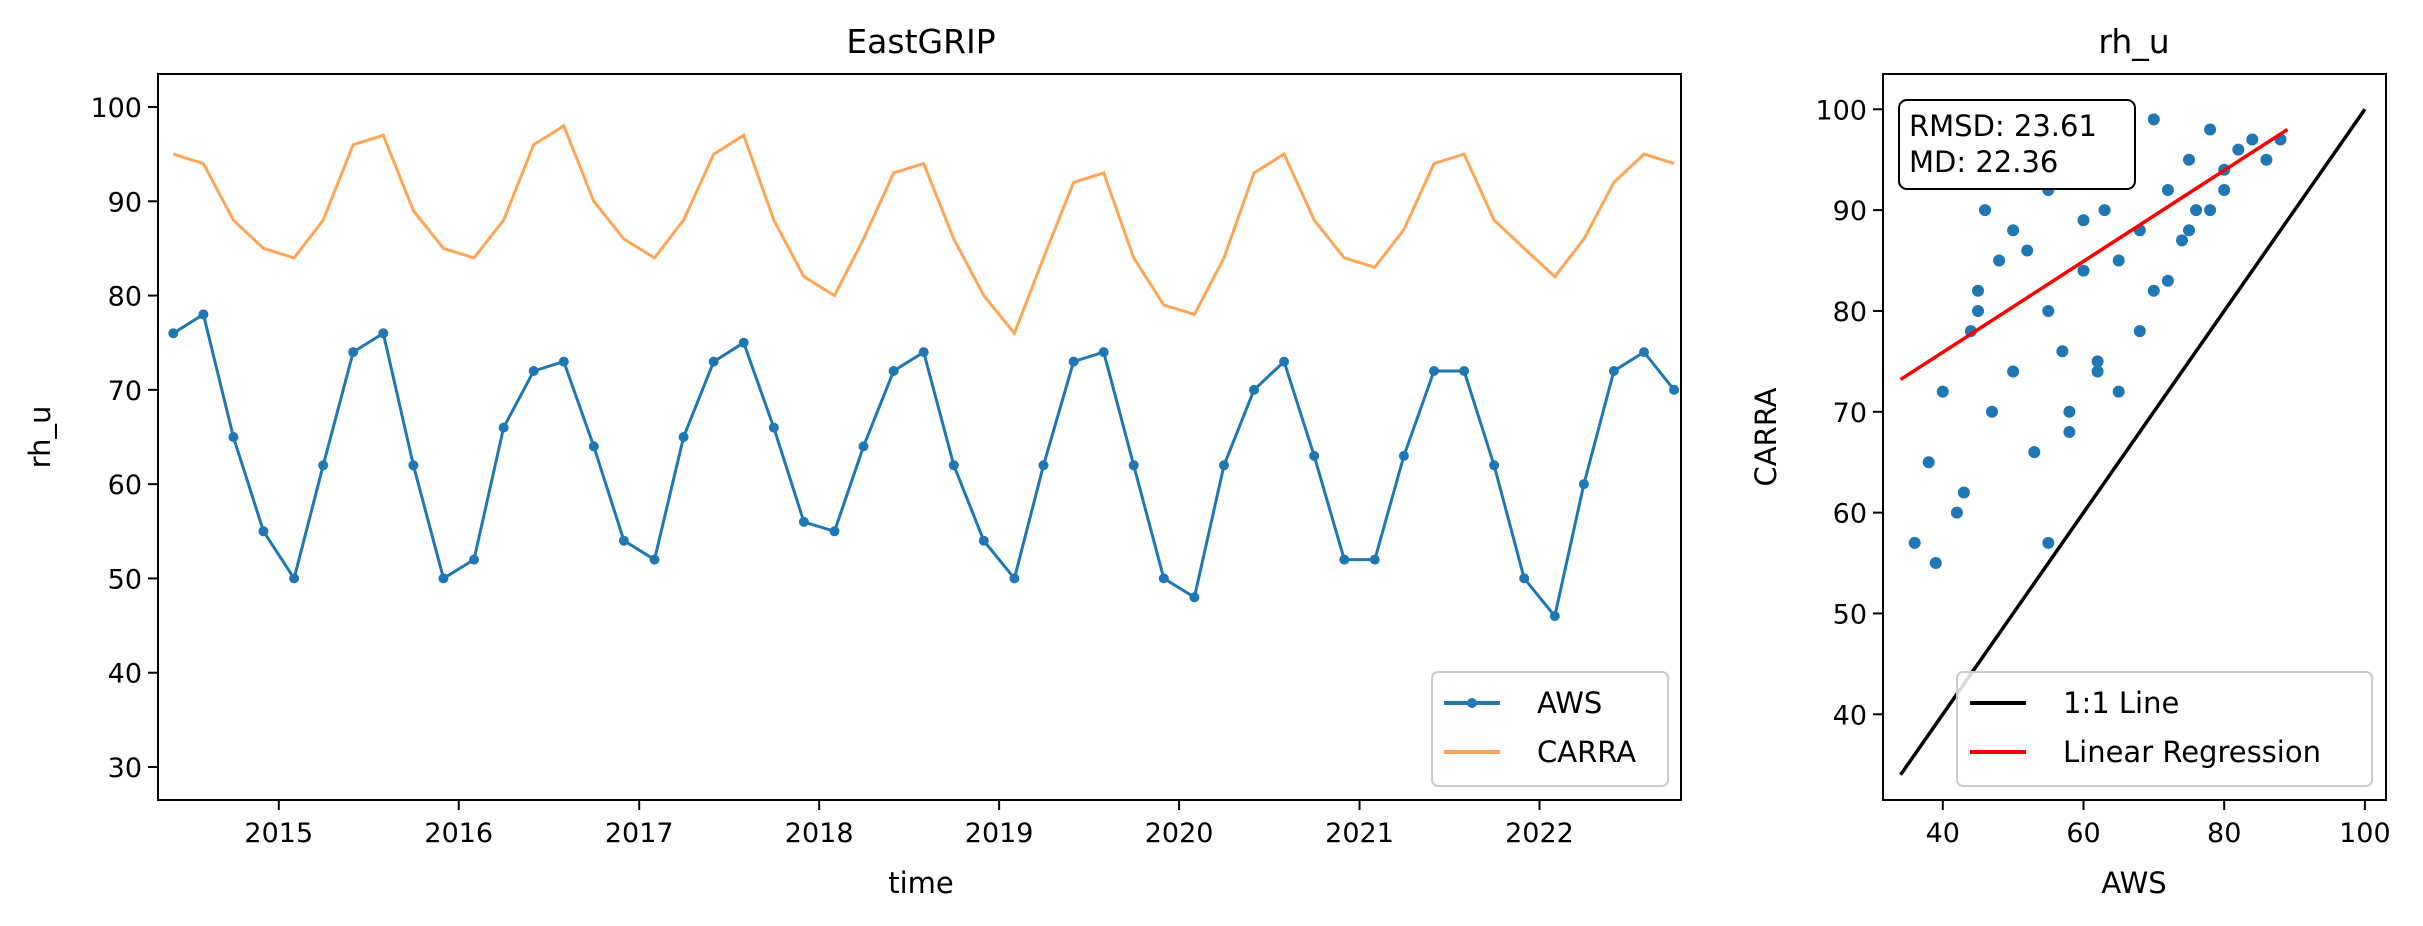  What do you see at coordinates (2365, 833) in the screenshot?
I see `x-tick-label: 100` at bounding box center [2365, 833].